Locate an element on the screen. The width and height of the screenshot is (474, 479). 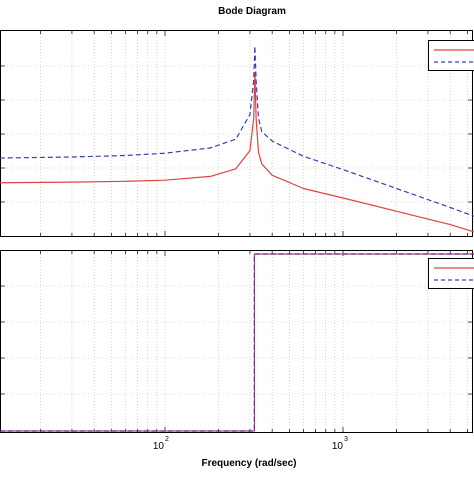
phase-legend-box is located at coordinates (451, 274).